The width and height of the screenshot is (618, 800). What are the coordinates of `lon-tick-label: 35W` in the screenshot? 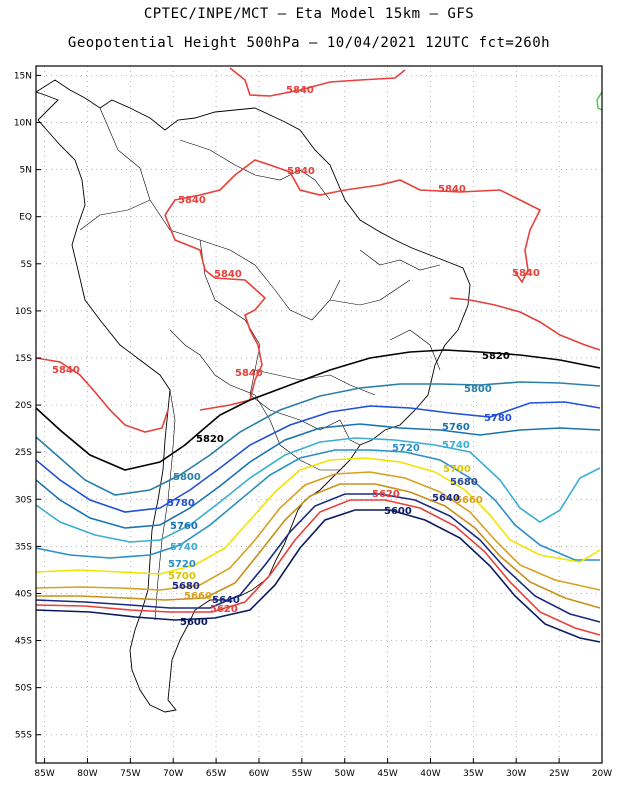 It's located at (473, 774).